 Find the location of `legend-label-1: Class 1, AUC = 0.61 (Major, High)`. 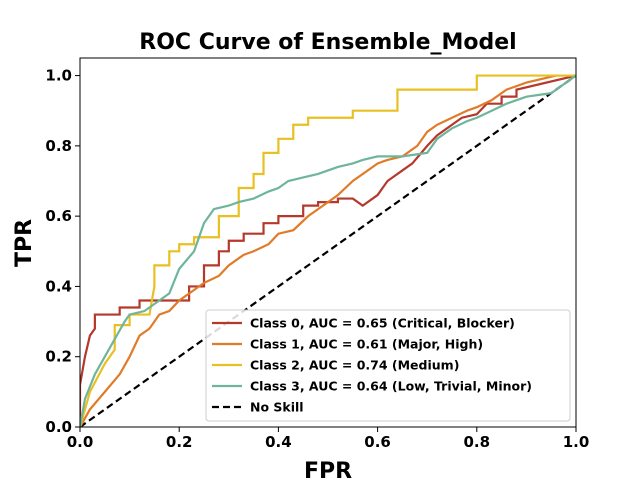

legend-label-1: Class 1, AUC = 0.61 (Major, High) is located at coordinates (366, 344).